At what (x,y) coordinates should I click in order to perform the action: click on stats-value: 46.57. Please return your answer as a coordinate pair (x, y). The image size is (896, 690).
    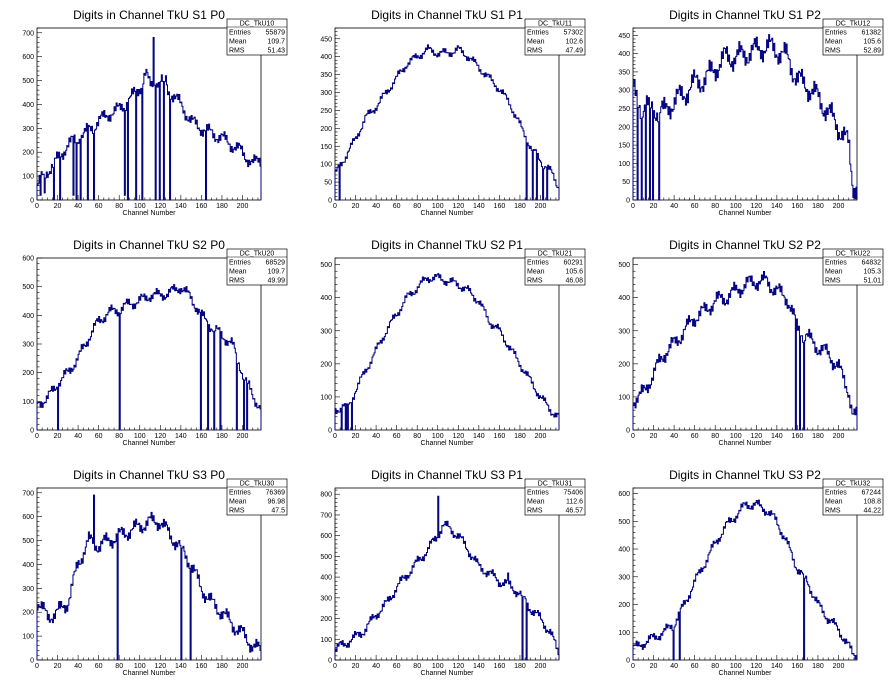
    Looking at the image, I should click on (574, 511).